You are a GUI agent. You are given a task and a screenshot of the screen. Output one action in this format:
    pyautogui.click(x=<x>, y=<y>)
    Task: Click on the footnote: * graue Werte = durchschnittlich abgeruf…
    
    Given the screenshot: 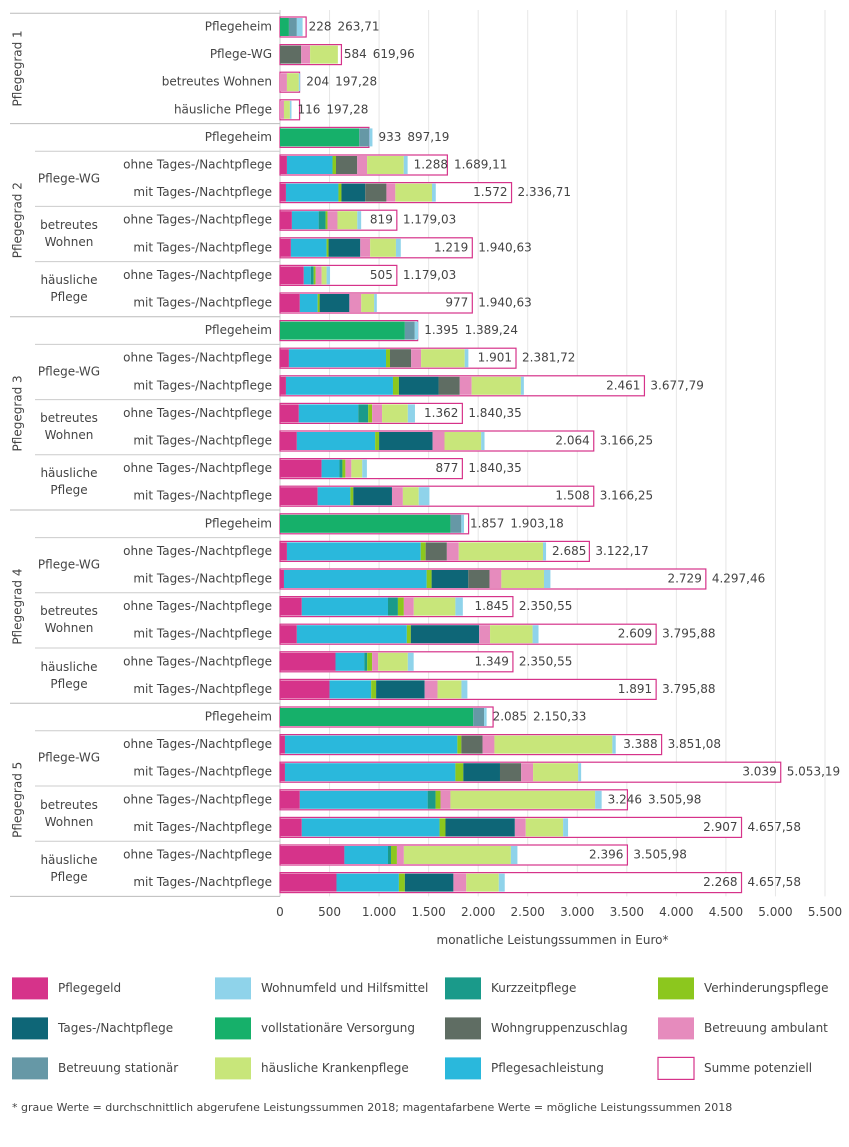 What is the action you would take?
    pyautogui.click(x=372, y=1107)
    